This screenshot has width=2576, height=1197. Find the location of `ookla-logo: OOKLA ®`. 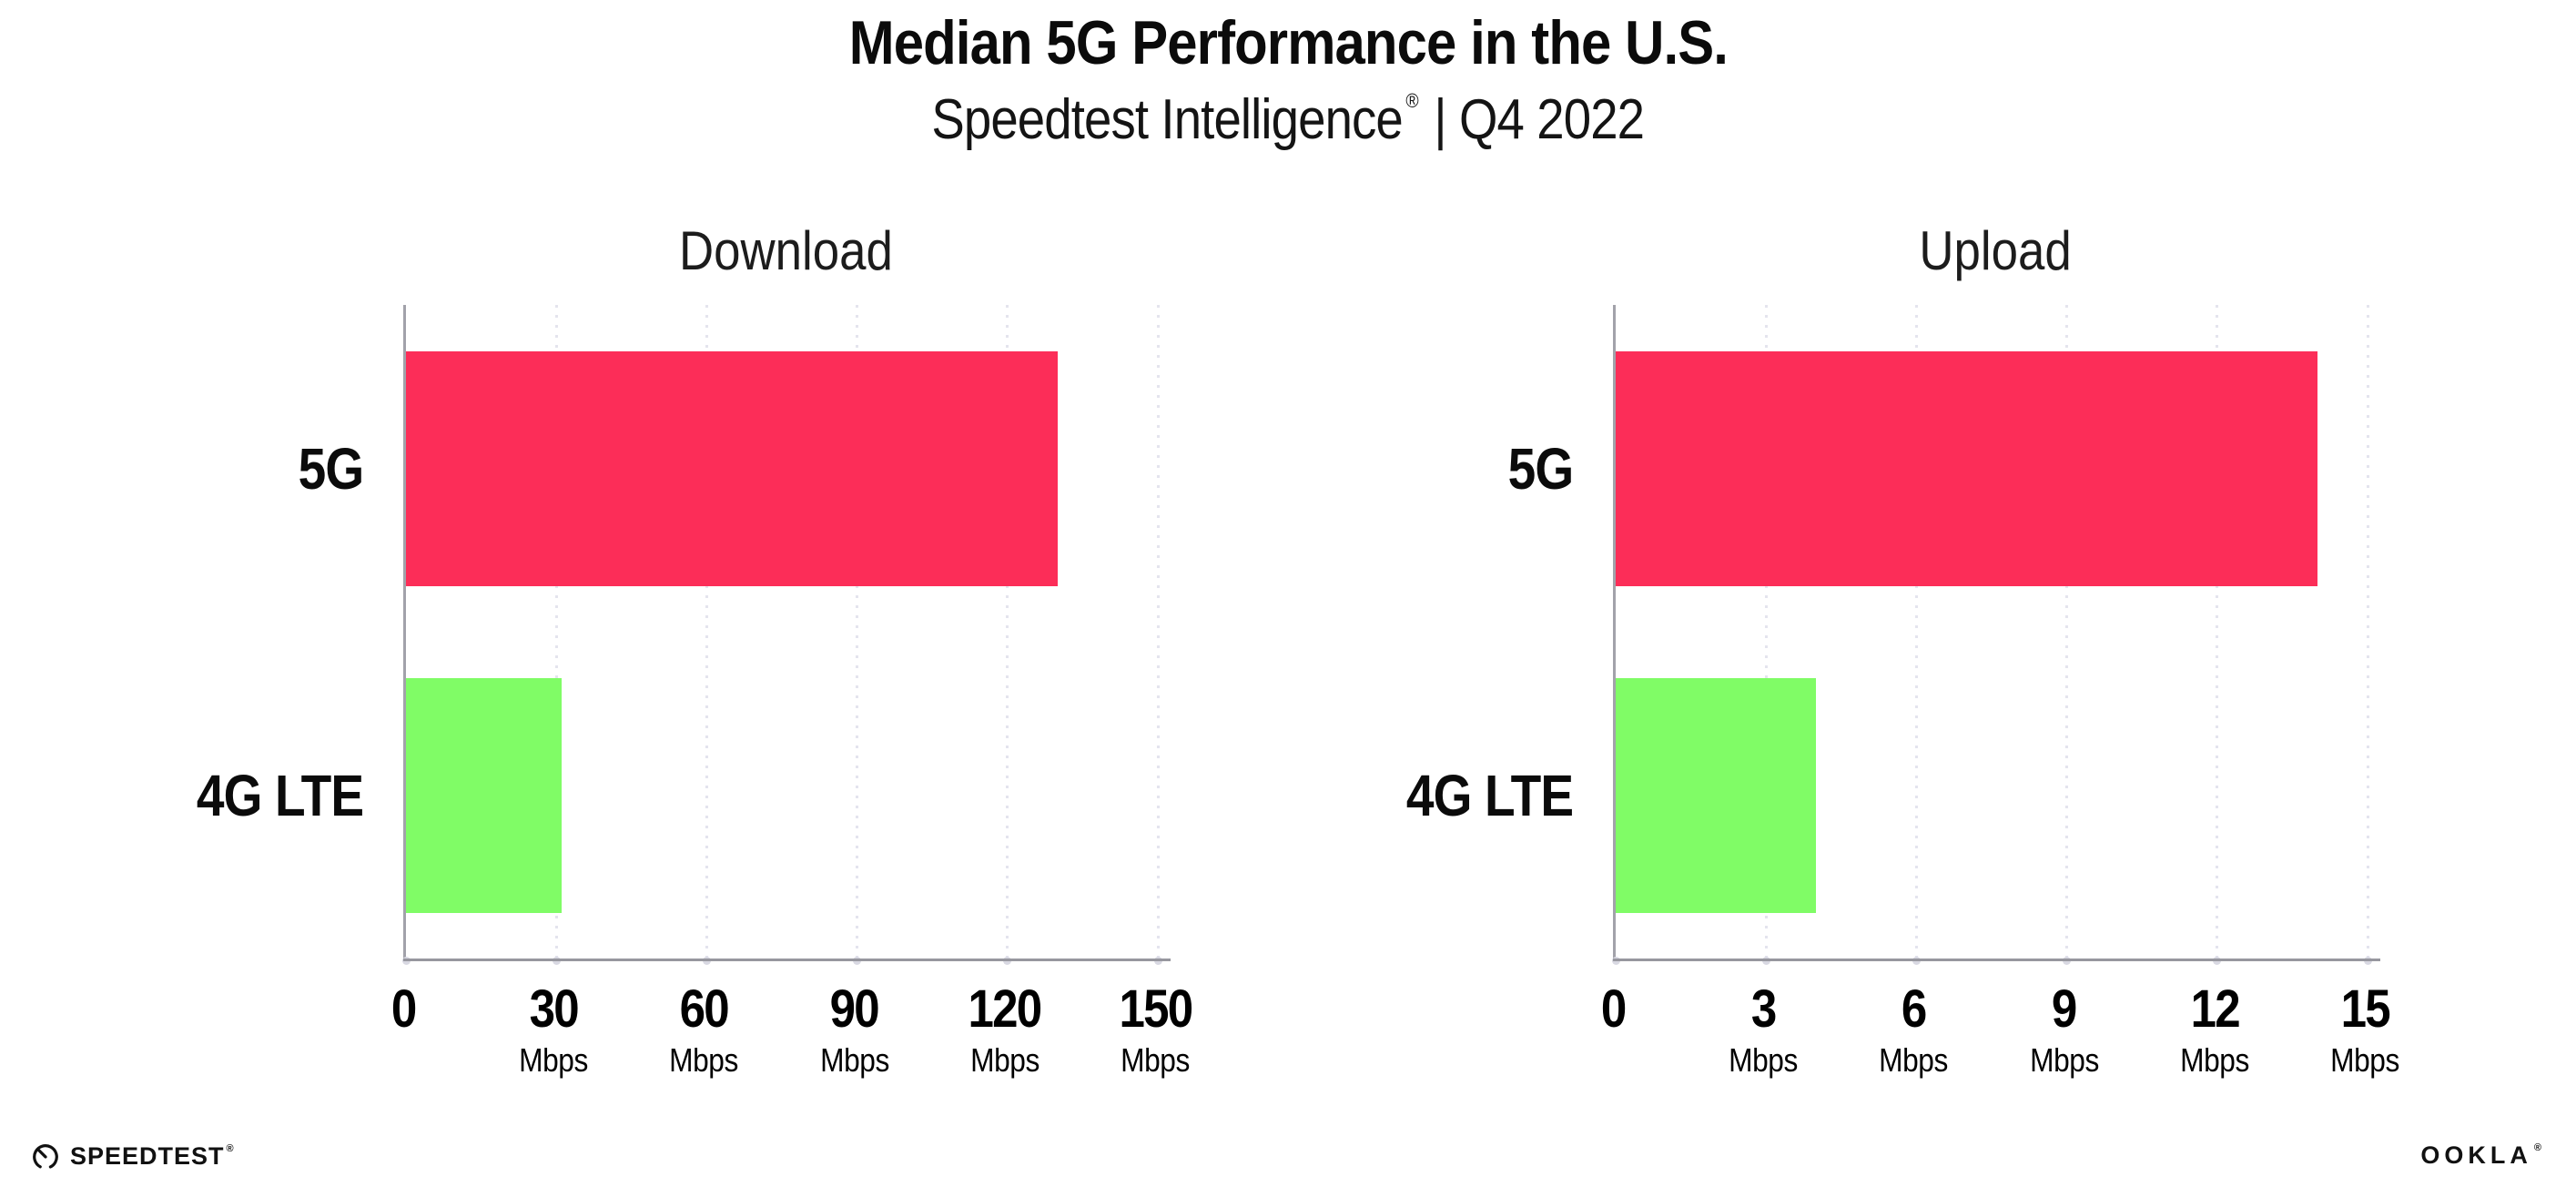

ookla-logo: OOKLA ® is located at coordinates (2483, 1156).